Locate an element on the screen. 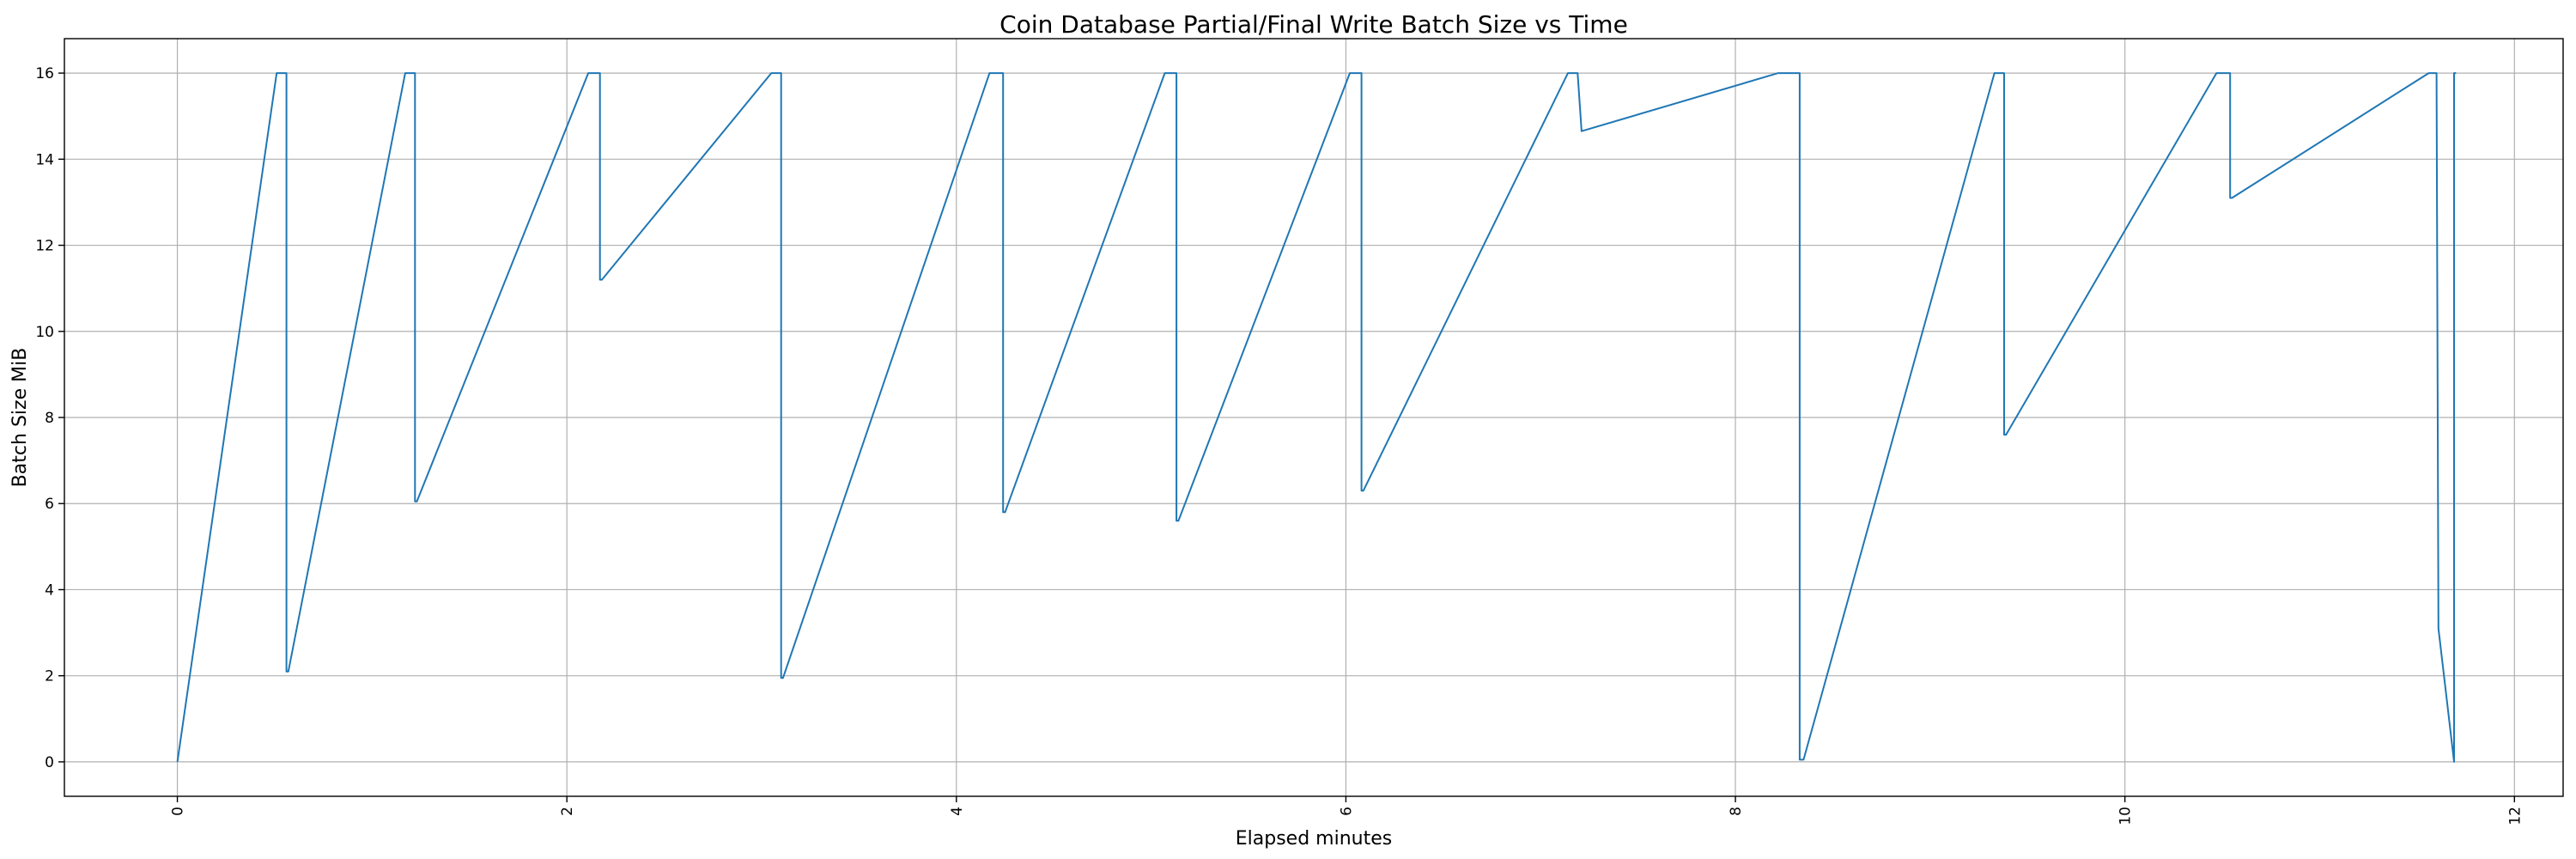  y-tick-label: 12 is located at coordinates (44, 246).